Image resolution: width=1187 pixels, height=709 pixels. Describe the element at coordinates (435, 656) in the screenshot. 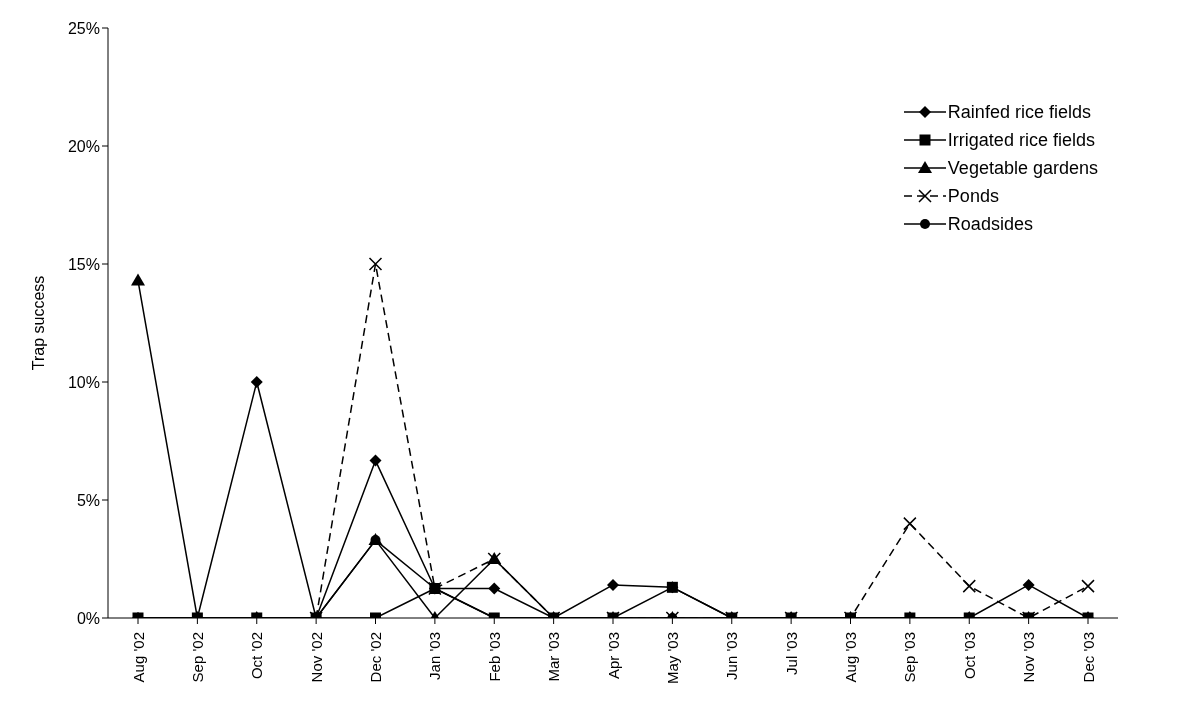

I see `x-tick-label: Jan '03` at that location.